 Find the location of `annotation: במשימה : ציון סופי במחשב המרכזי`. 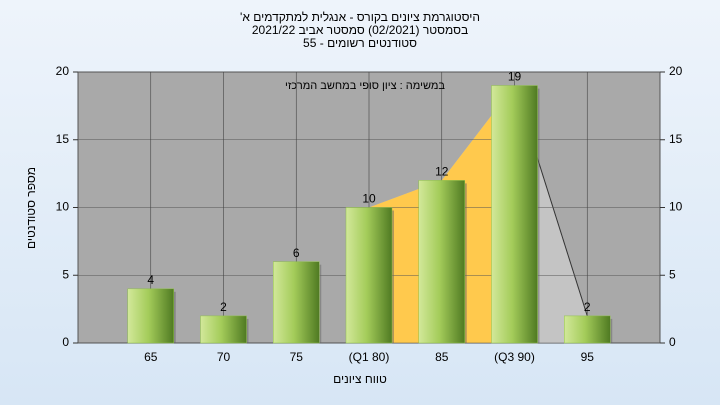

annotation: במשימה : ציון סופי במחשב המרכזי is located at coordinates (365, 86).